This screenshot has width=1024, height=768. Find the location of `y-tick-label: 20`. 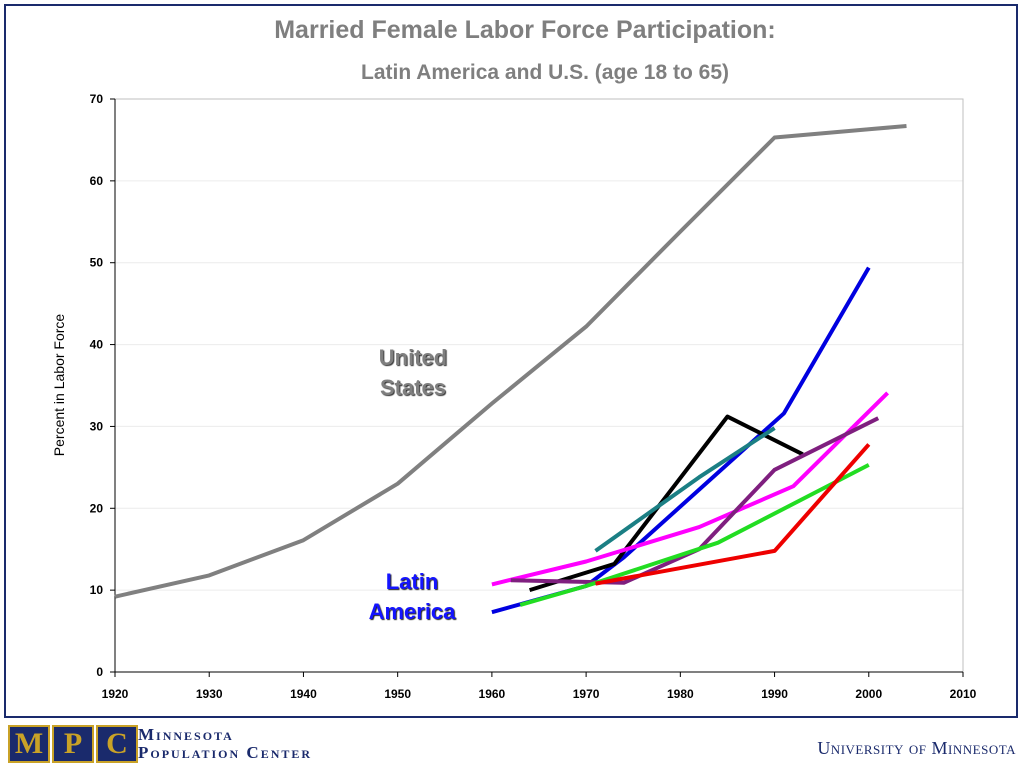

y-tick-label: 20 is located at coordinates (97, 508).